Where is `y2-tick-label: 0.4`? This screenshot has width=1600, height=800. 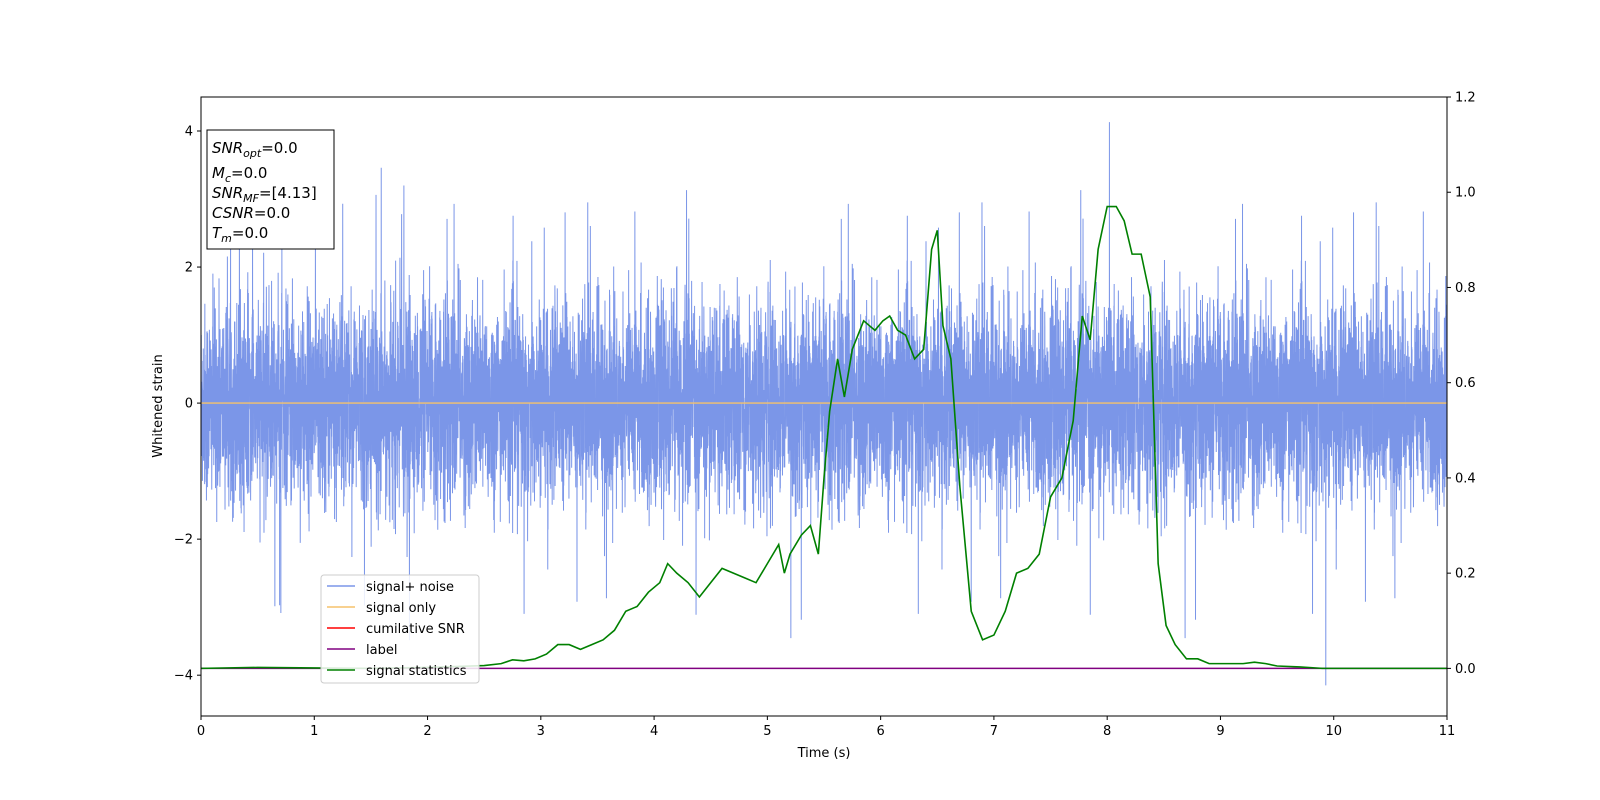 y2-tick-label: 0.4 is located at coordinates (1465, 478).